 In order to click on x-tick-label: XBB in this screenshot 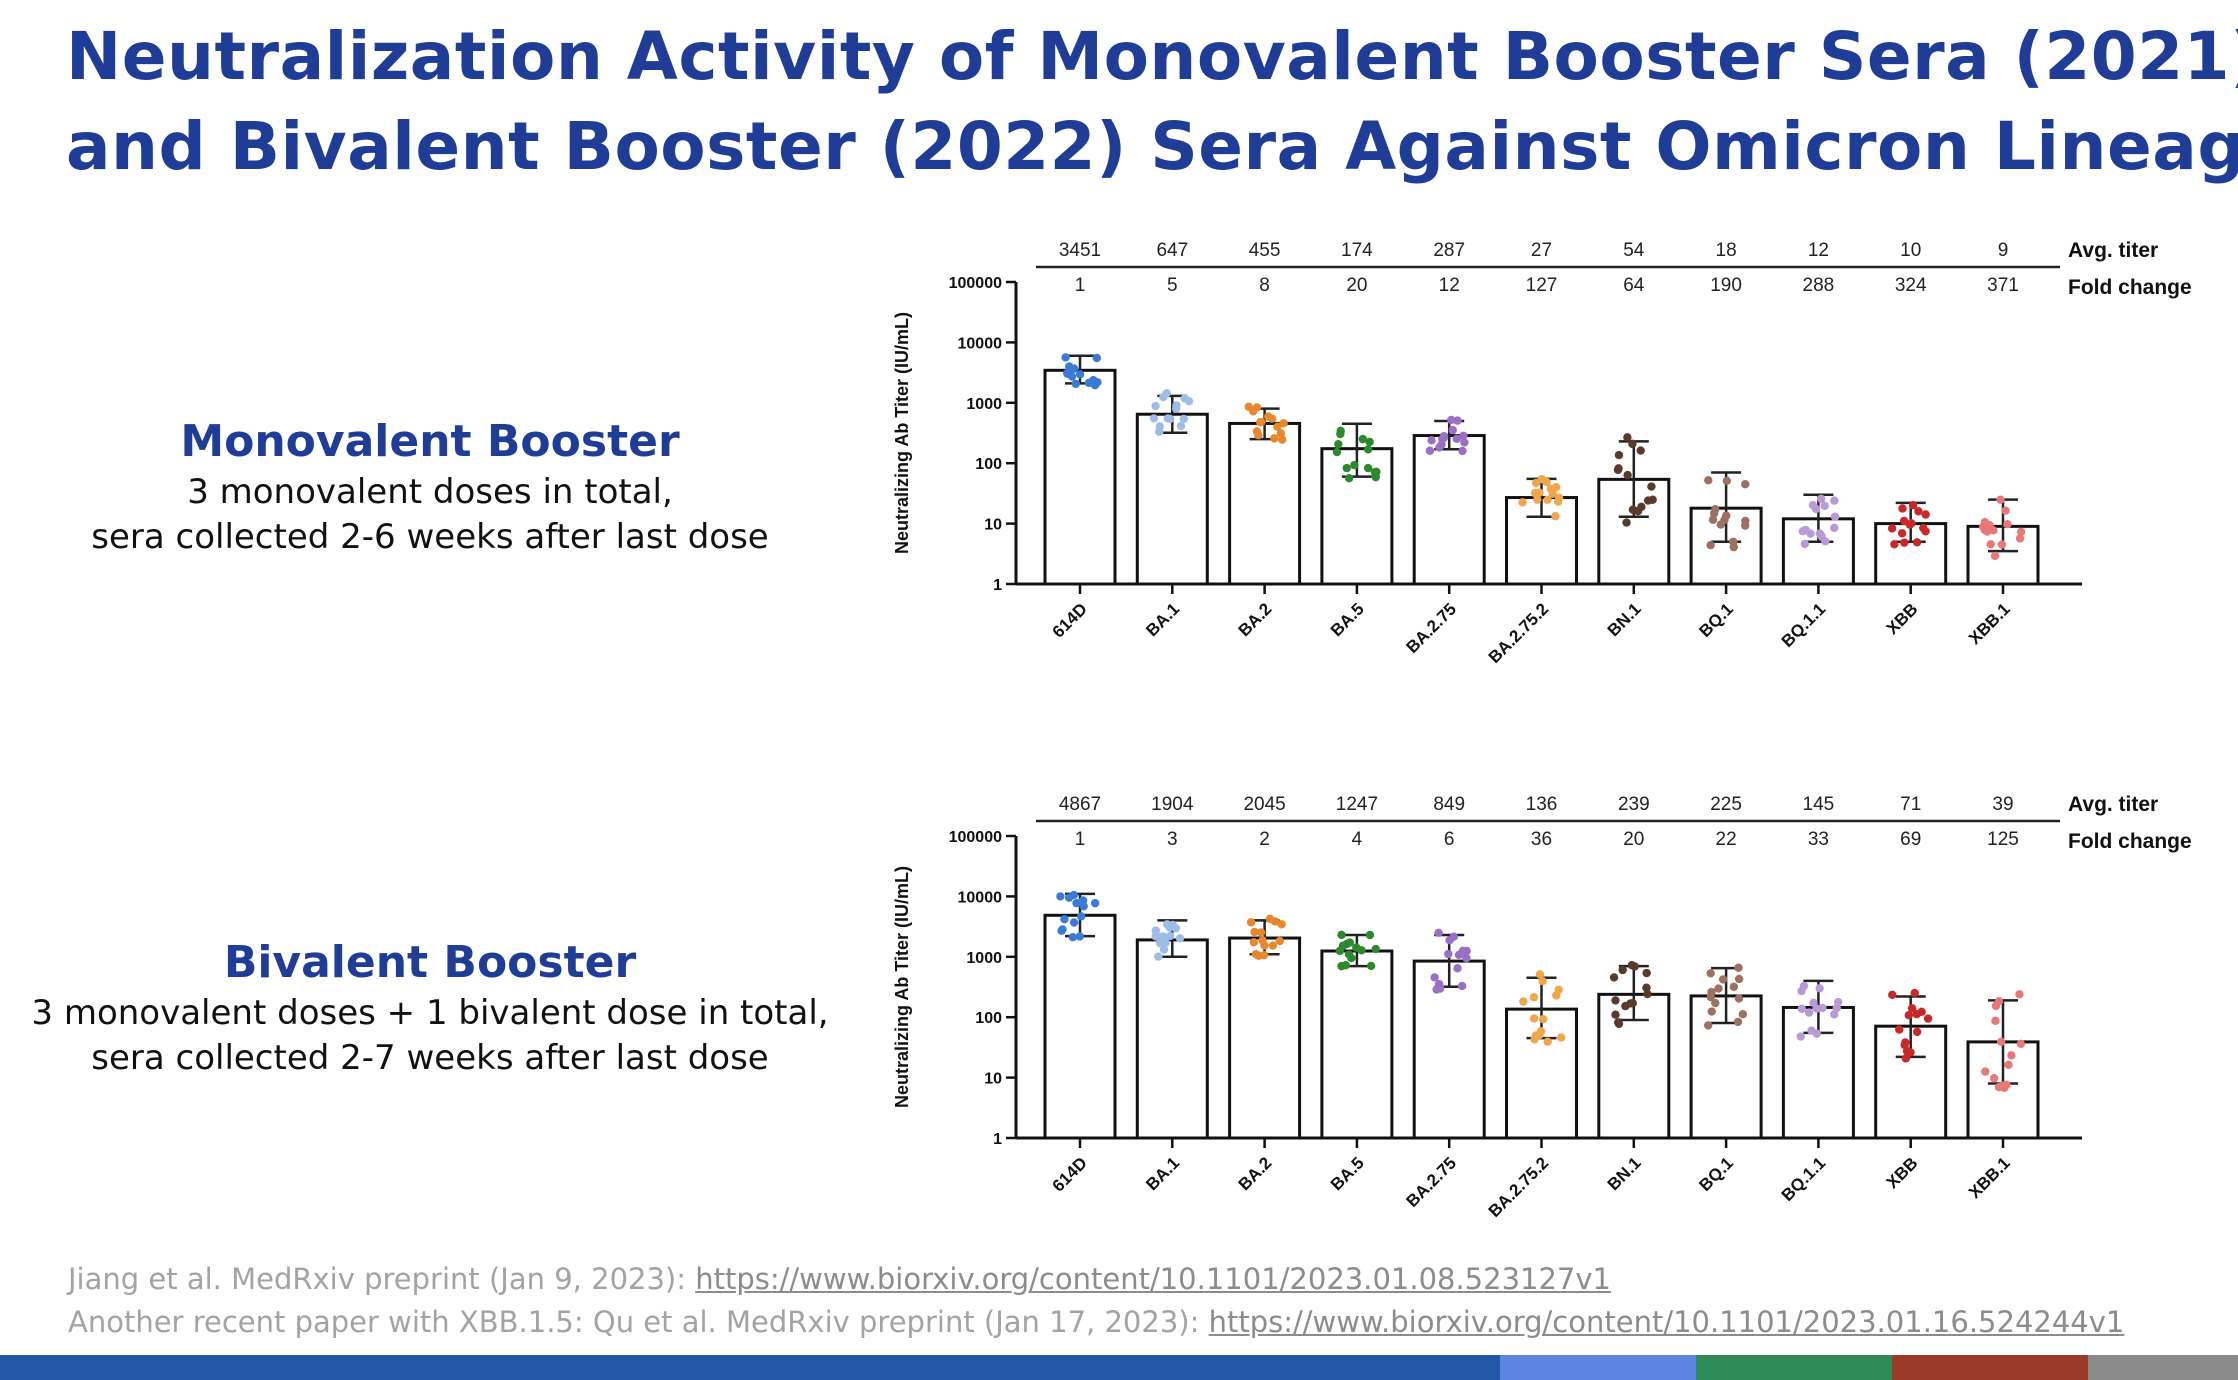, I will do `click(1902, 1172)`.